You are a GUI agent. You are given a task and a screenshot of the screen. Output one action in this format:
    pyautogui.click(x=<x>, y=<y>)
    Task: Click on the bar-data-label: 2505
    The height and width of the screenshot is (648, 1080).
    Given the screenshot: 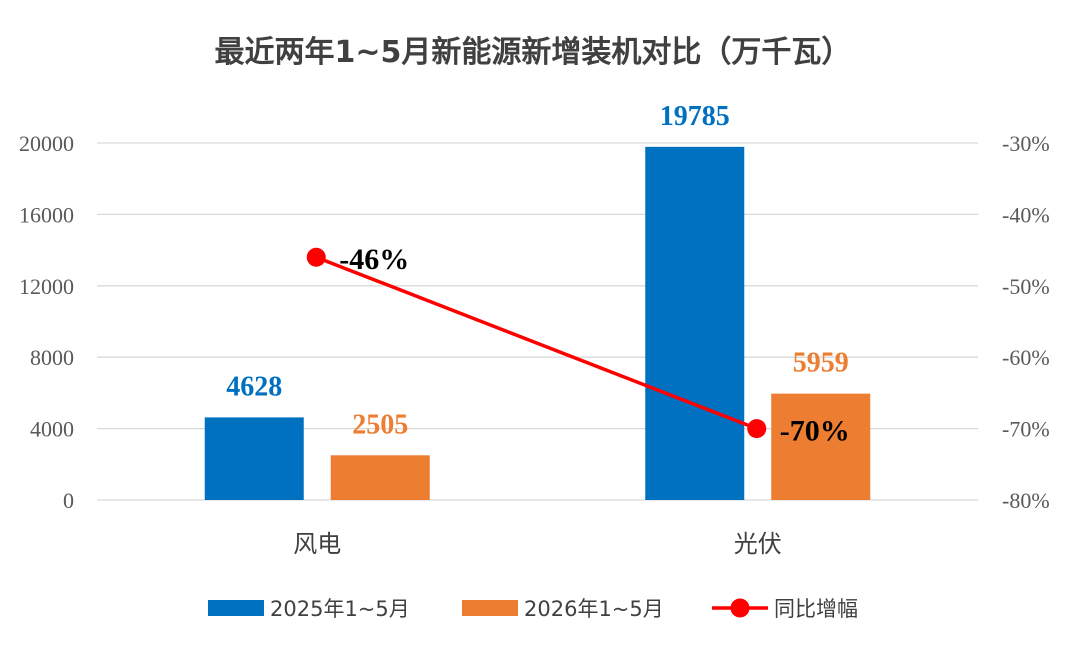 What is the action you would take?
    pyautogui.click(x=380, y=424)
    